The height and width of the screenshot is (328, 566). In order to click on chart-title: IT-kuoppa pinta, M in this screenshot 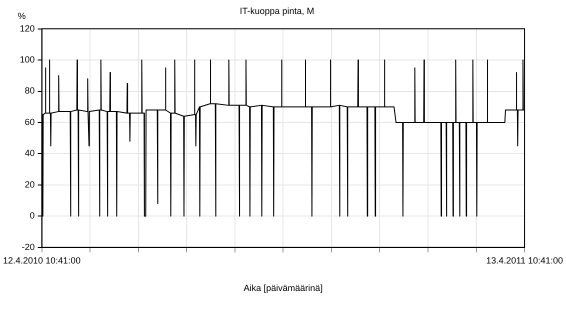, I will do `click(277, 11)`.